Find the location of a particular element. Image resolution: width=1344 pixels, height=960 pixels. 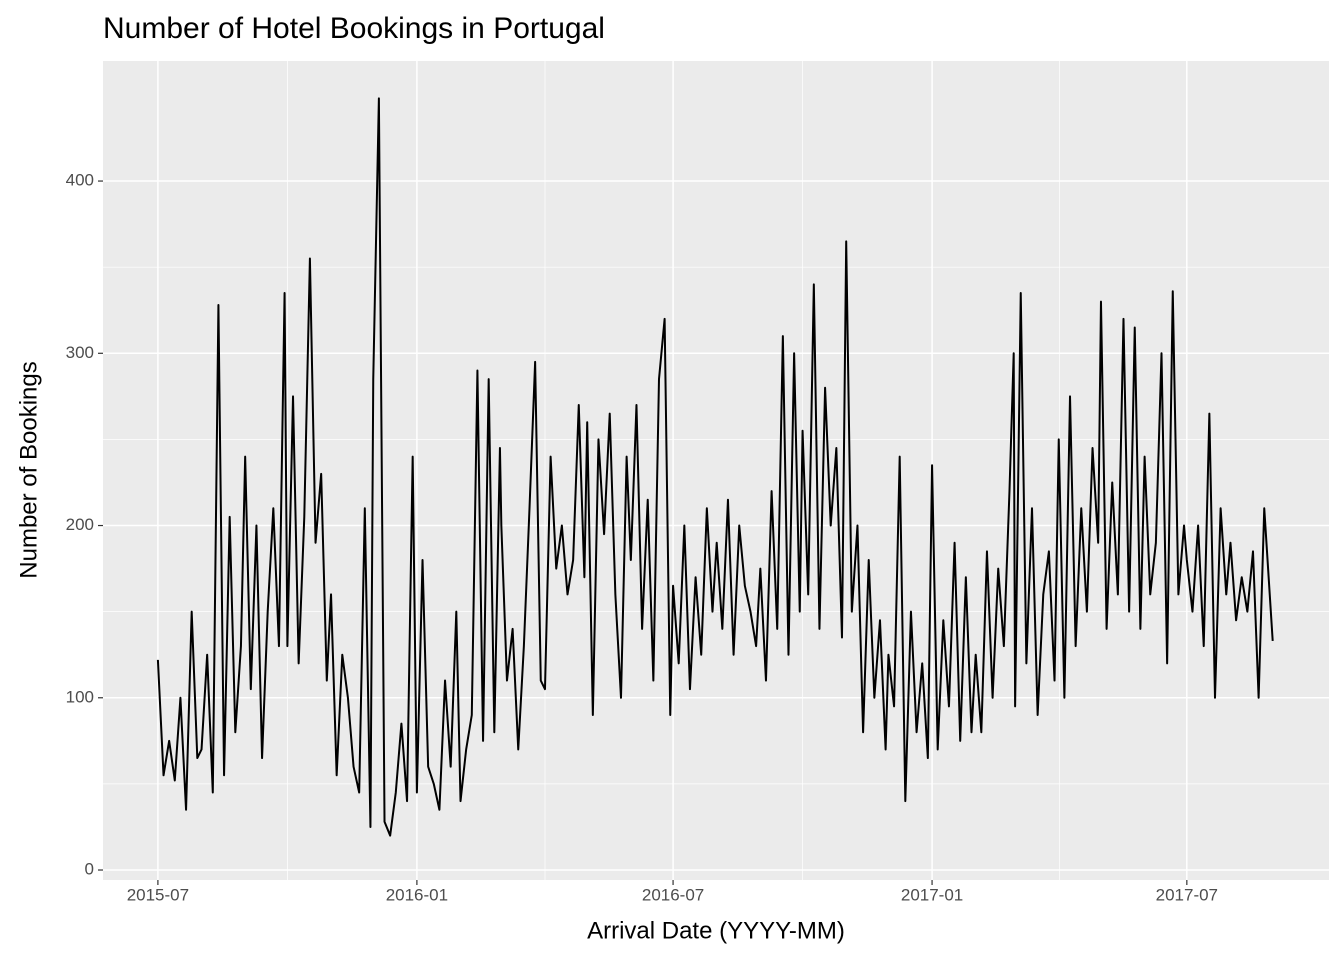

y-tick-label: 0 is located at coordinates (89, 868).